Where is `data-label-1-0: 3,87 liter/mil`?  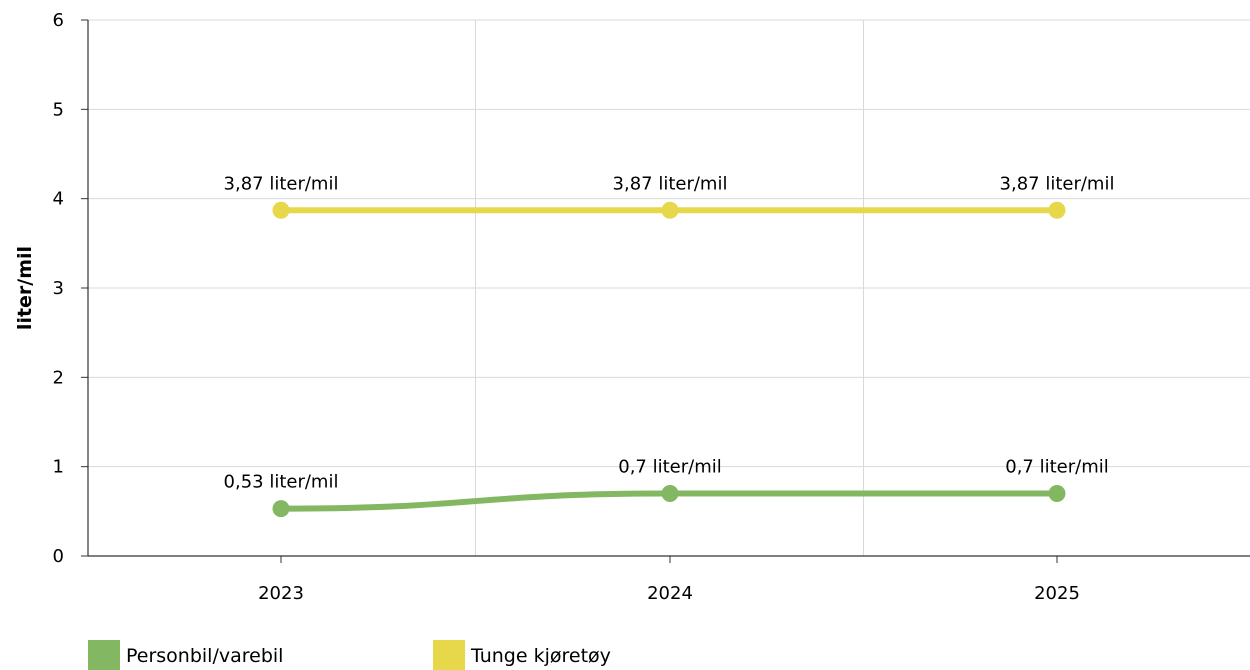 data-label-1-0: 3,87 liter/mil is located at coordinates (281, 183).